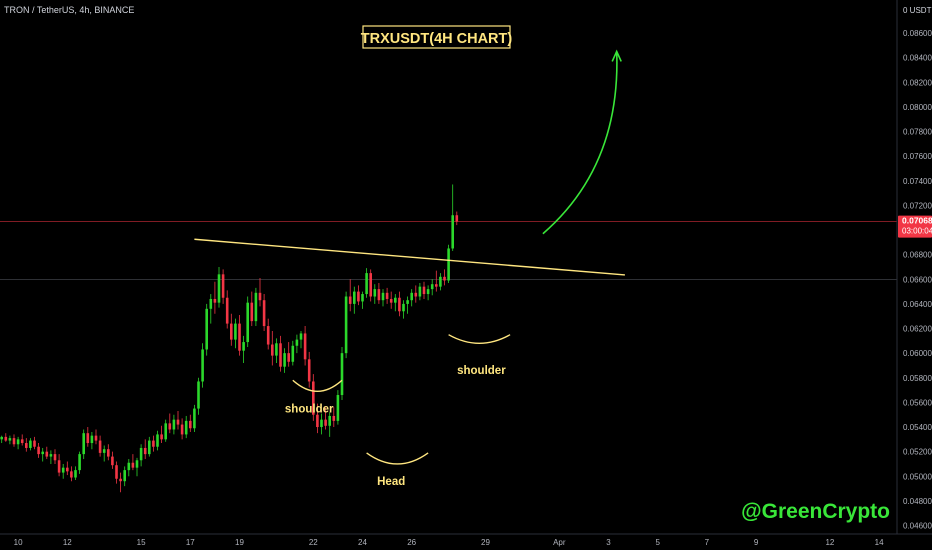 The height and width of the screenshot is (550, 932). What do you see at coordinates (190, 542) in the screenshot?
I see `x-tick-label: 17` at bounding box center [190, 542].